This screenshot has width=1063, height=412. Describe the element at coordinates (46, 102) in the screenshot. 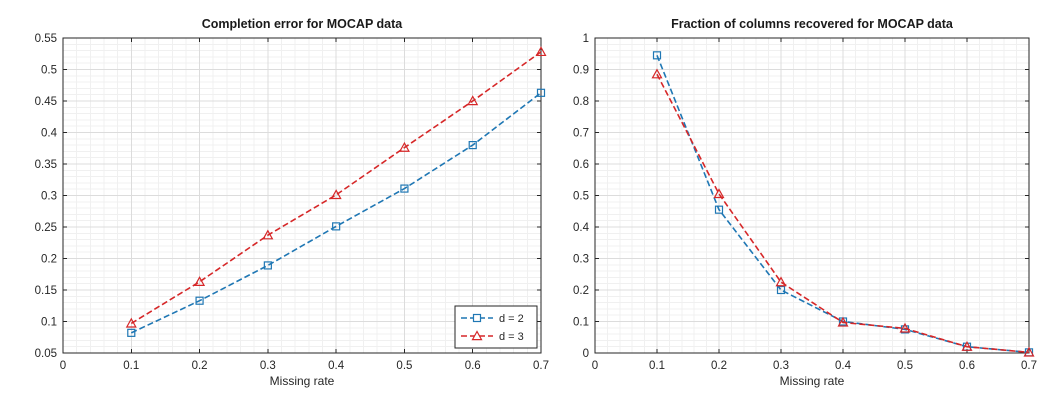

I see `y-tick-label: 0.45` at that location.